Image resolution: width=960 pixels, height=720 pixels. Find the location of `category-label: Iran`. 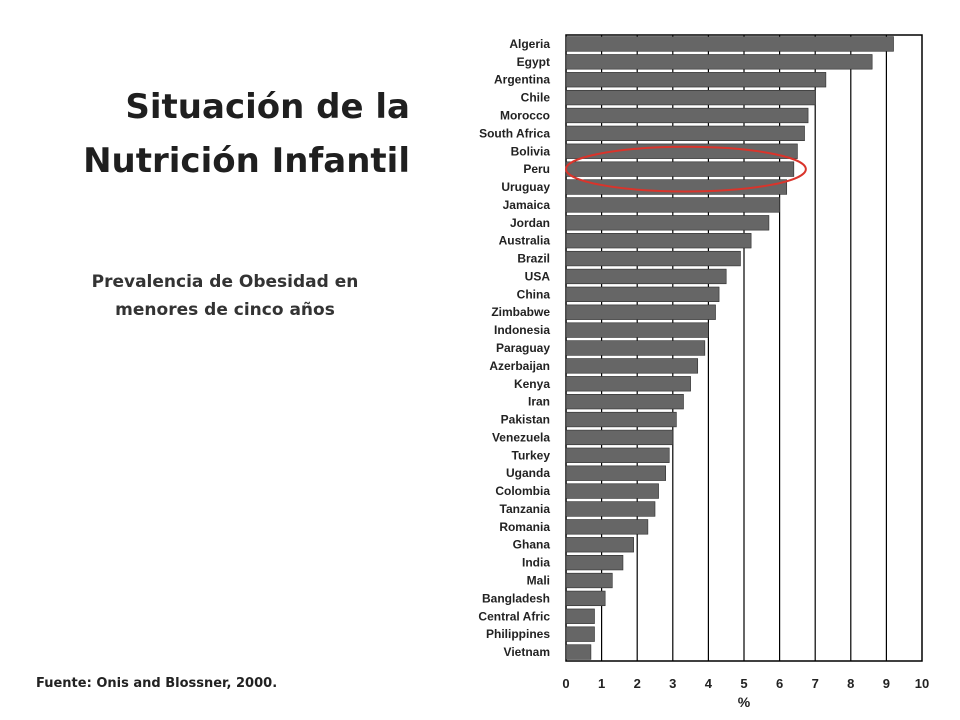

category-label: Iran is located at coordinates (539, 402).